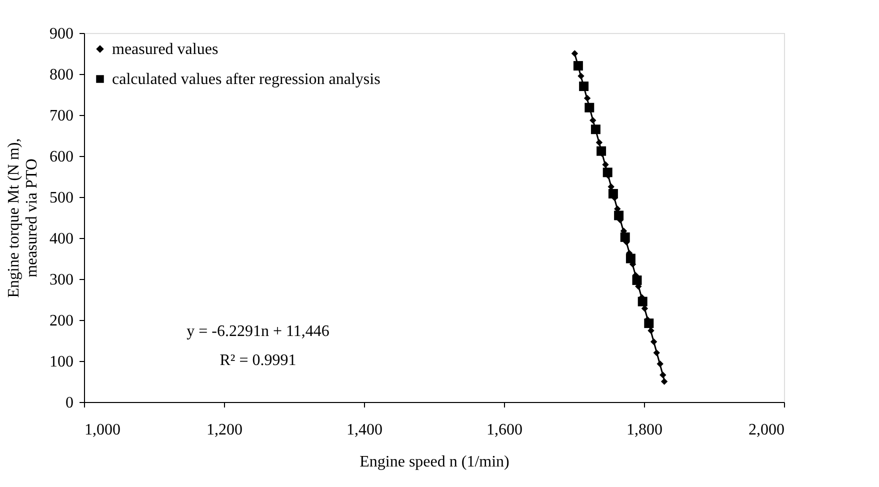 This screenshot has height=487, width=879. I want to click on y-tick-label: 300, so click(62, 280).